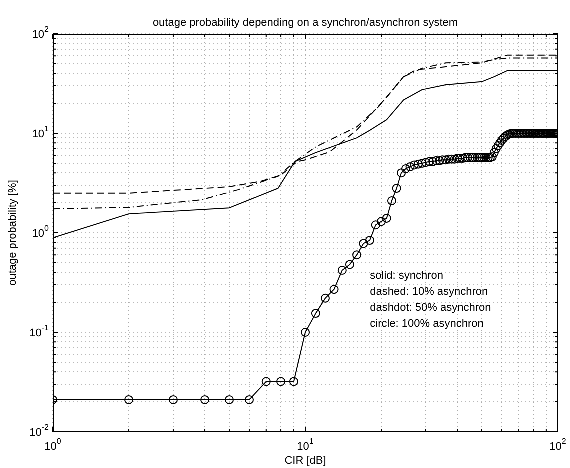  Describe the element at coordinates (305, 461) in the screenshot. I see `x-axis-title: CIR [dB]` at that location.